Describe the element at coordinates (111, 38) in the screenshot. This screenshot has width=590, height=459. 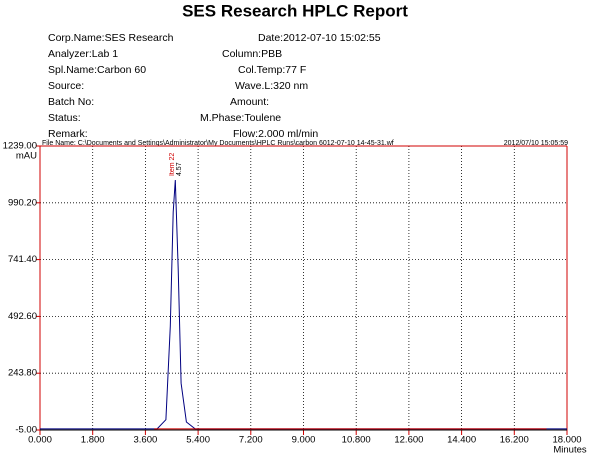
I see `header-field: Corp.Name:SES Research` at that location.